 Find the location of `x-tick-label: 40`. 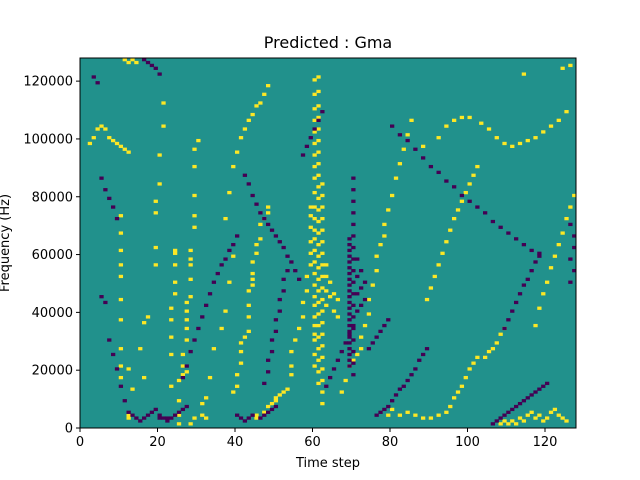

x-tick-label: 40 is located at coordinates (235, 442).